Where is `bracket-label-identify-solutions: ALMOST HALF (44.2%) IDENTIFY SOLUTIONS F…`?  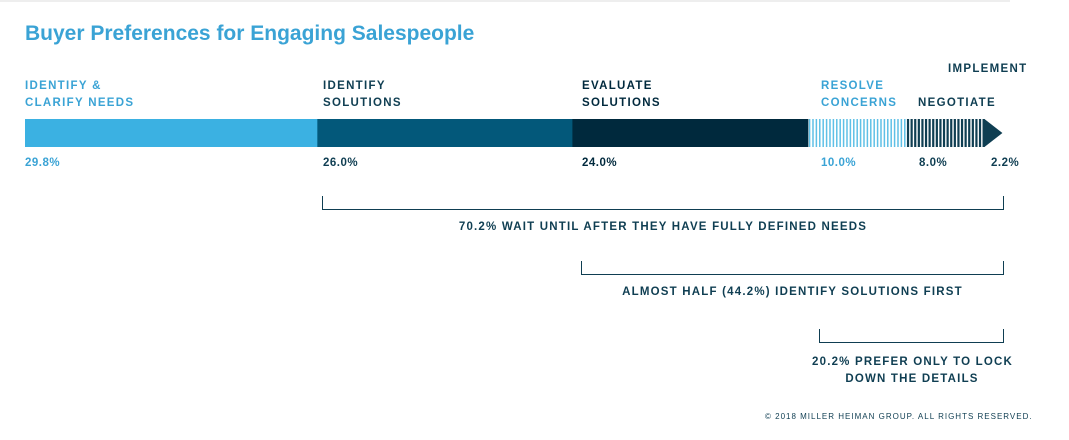
bracket-label-identify-solutions: ALMOST HALF (44.2%) IDENTIFY SOLUTIONS F… is located at coordinates (792, 292).